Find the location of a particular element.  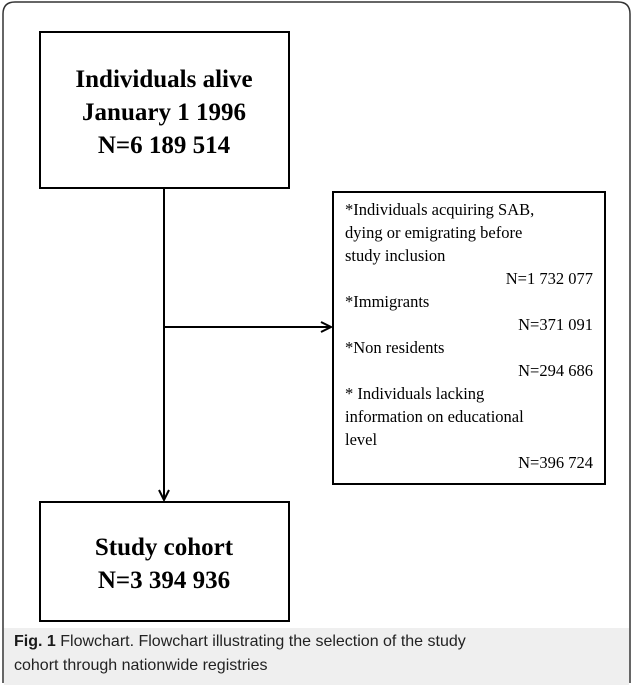

node-line: January 1 1996 is located at coordinates (164, 112).